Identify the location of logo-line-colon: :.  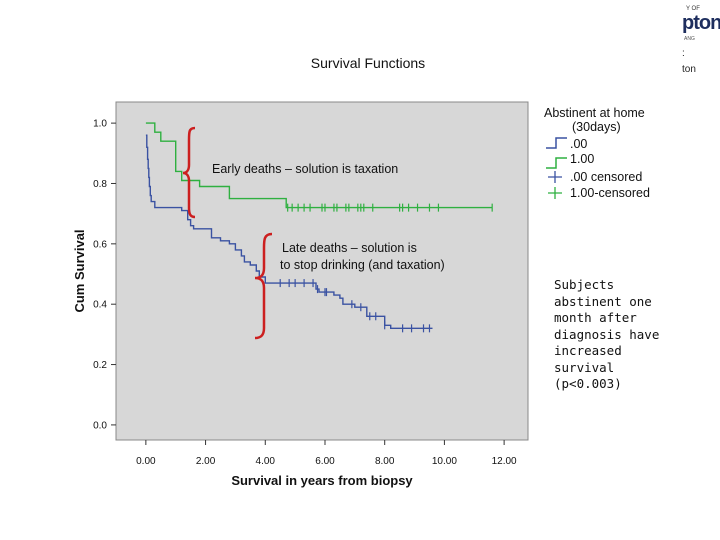
(683, 53).